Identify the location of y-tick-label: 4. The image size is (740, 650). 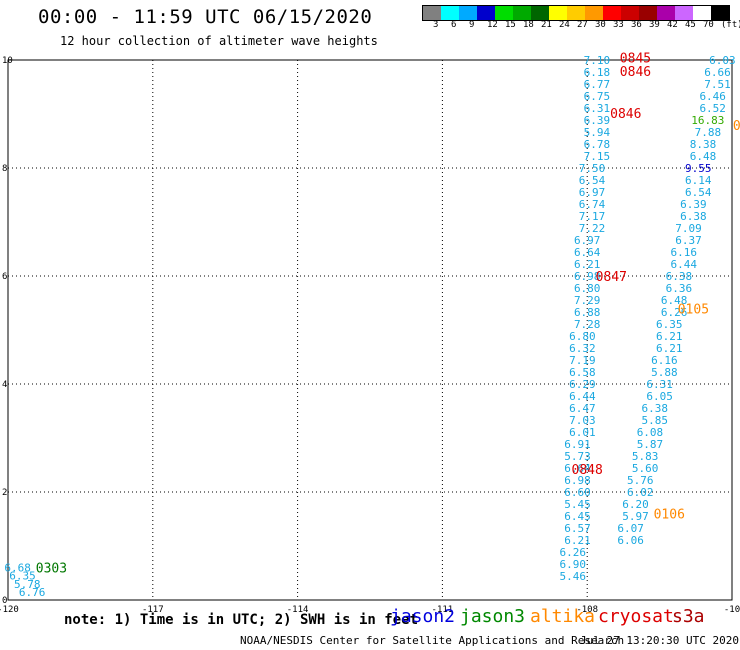
(4, 385).